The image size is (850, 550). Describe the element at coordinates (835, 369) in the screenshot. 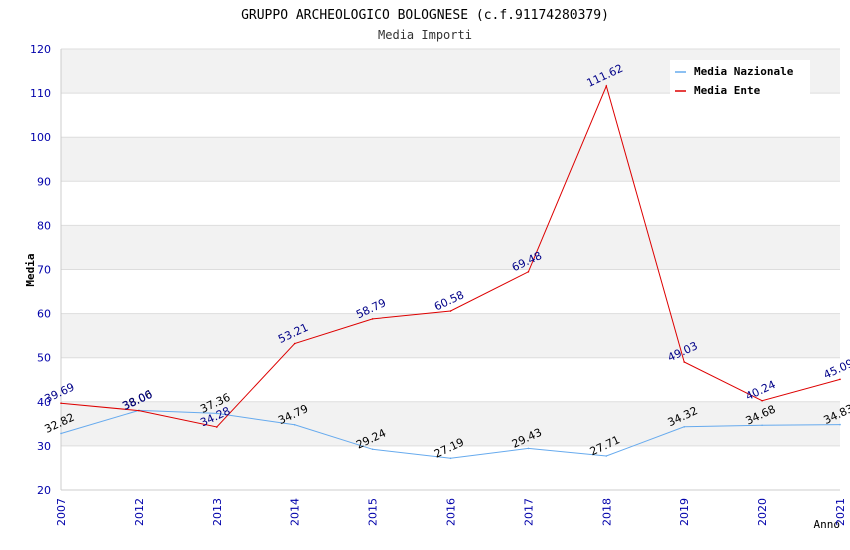

I see `data-label-ente: 45.09` at that location.